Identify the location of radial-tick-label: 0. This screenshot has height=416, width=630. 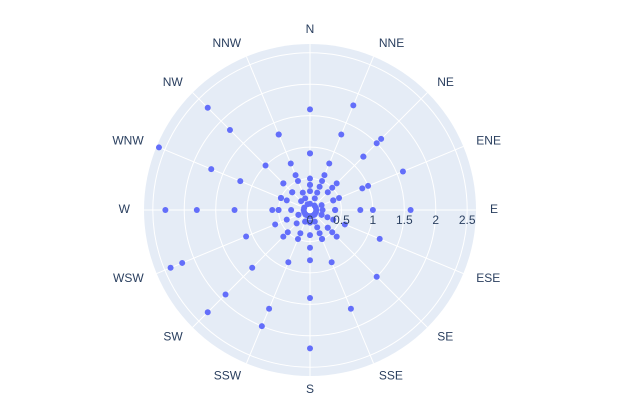
(310, 220).